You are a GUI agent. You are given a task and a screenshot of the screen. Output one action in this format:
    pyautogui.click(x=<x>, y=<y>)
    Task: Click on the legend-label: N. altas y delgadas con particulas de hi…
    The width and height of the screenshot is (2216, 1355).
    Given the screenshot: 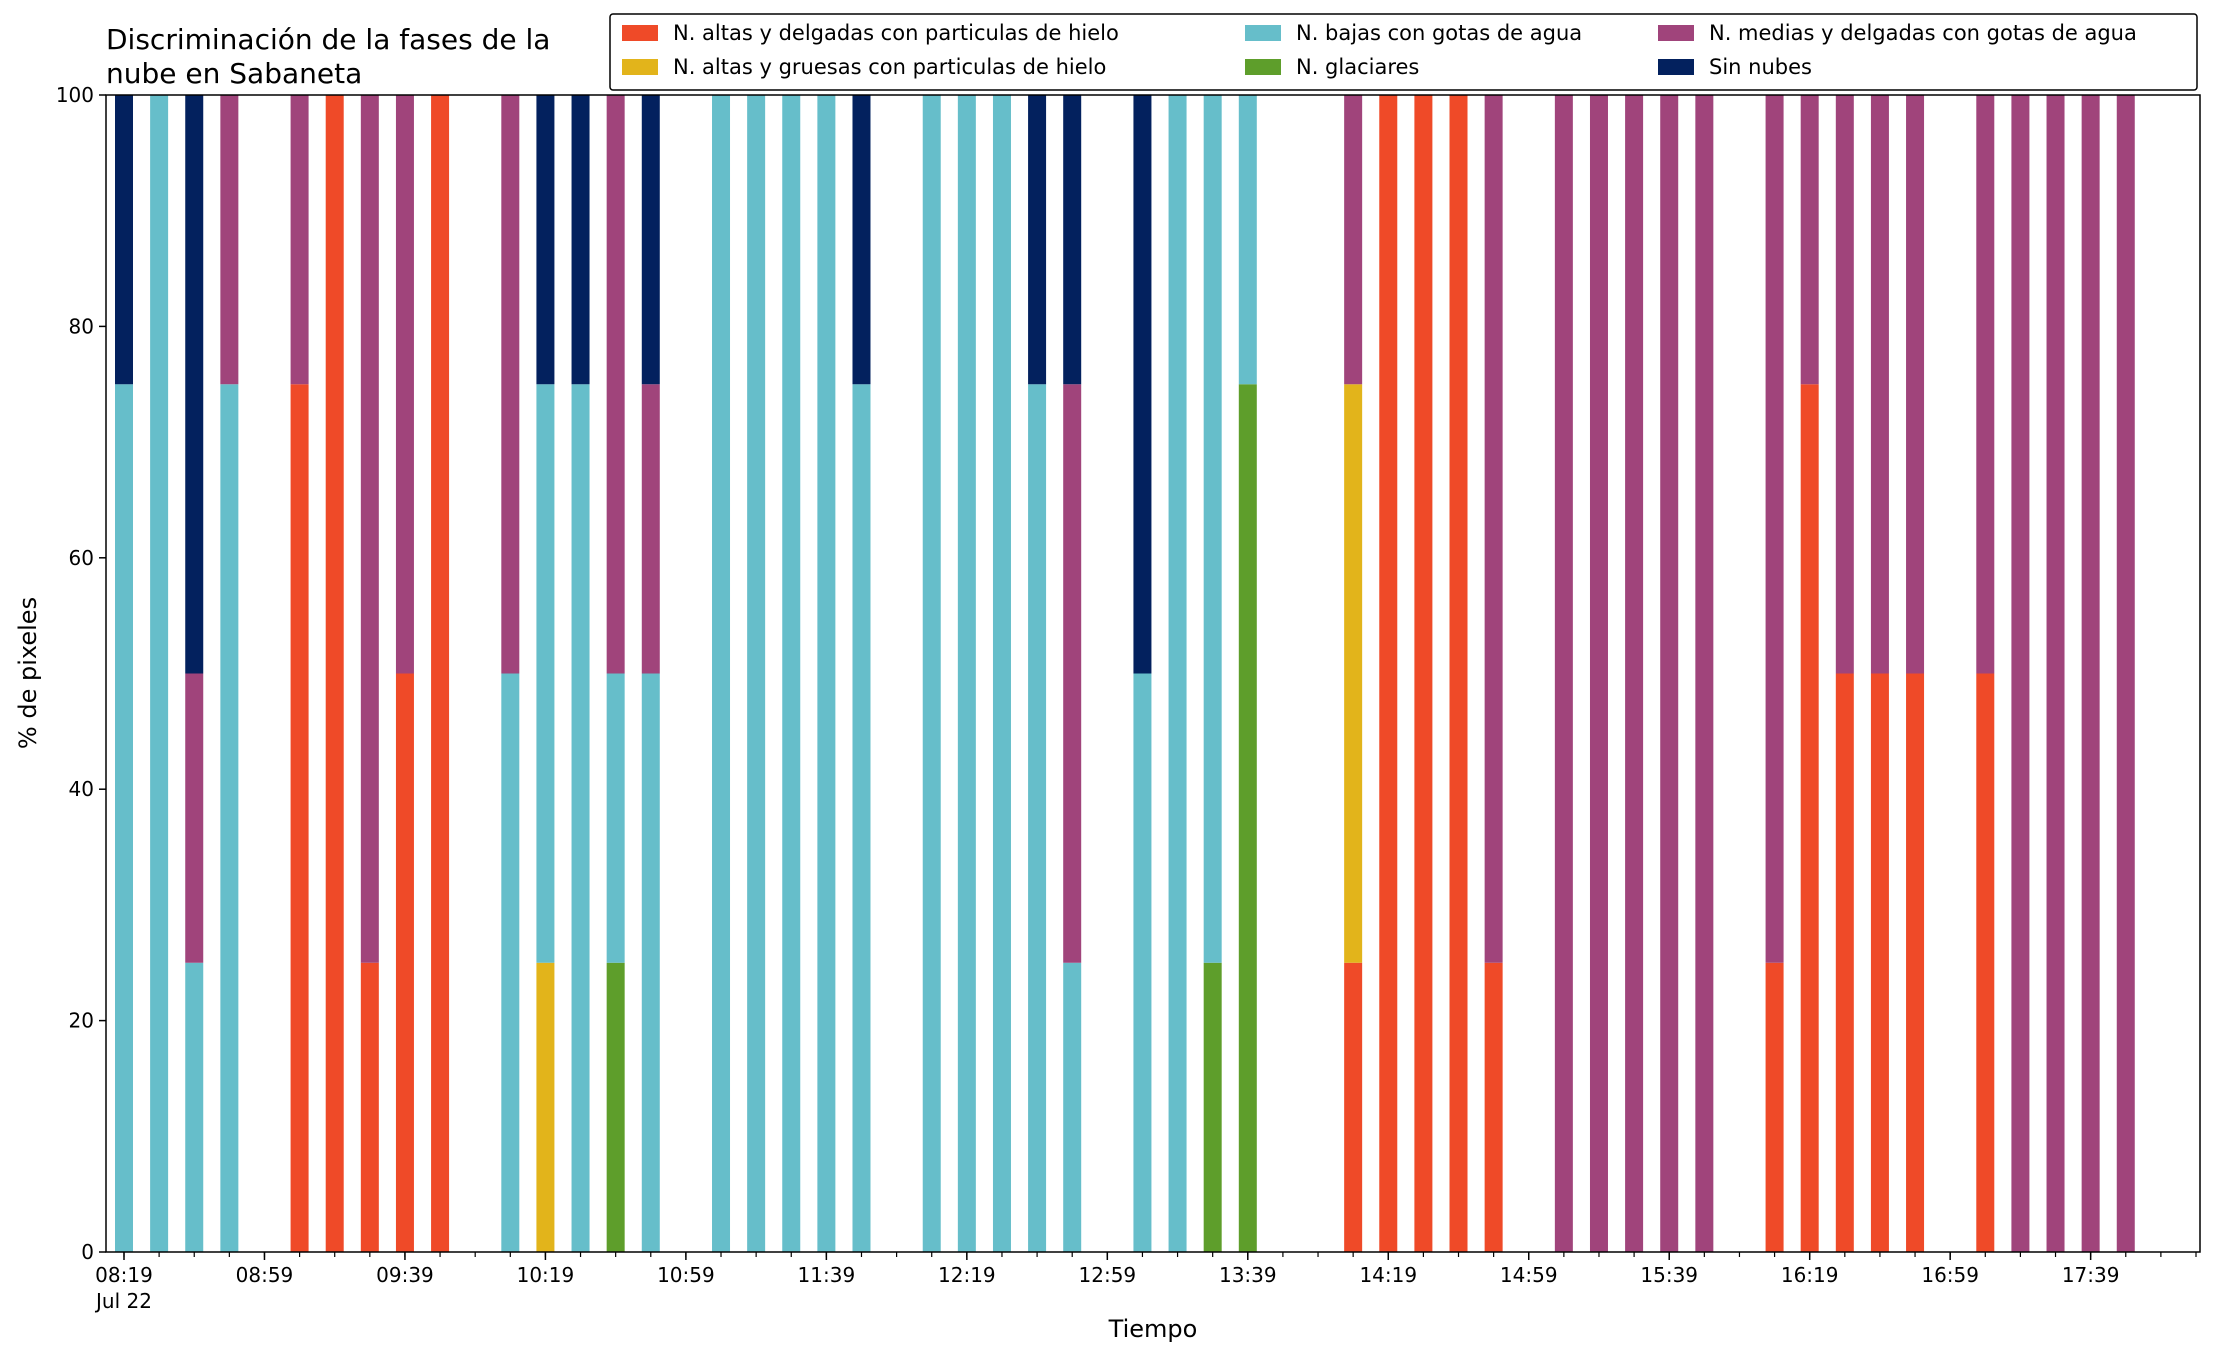 What is the action you would take?
    pyautogui.click(x=896, y=33)
    